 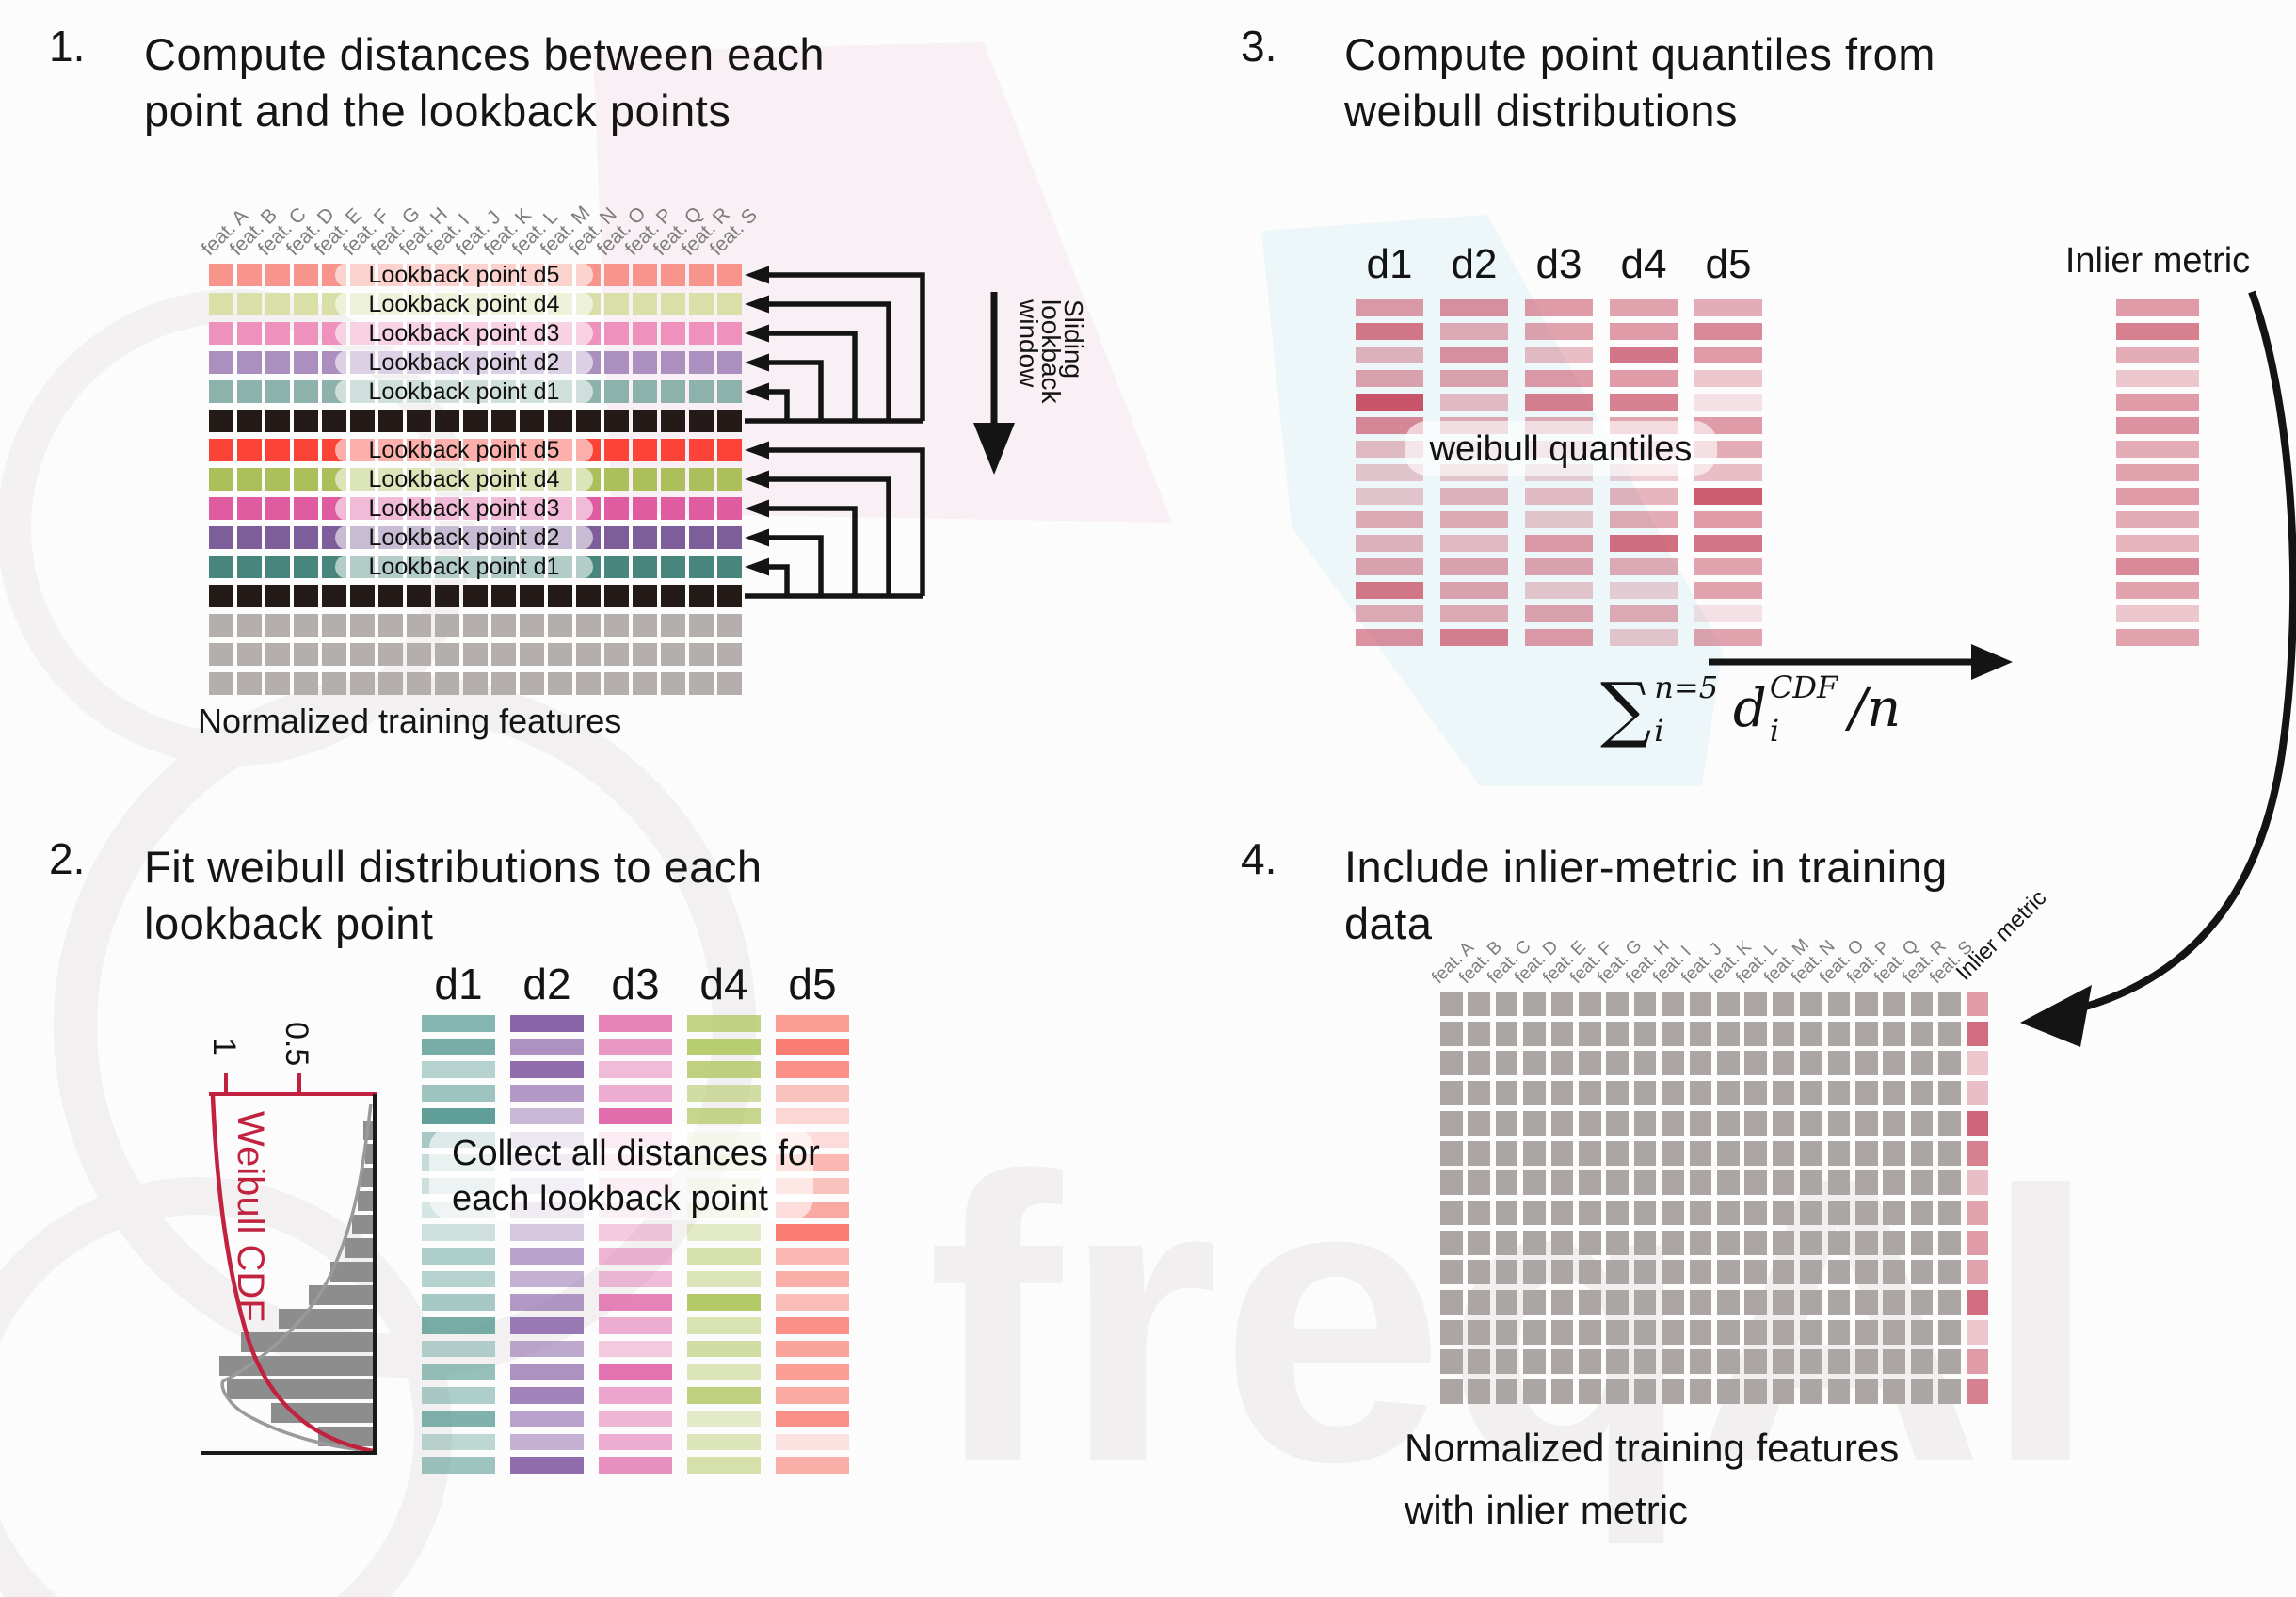 What do you see at coordinates (67, 46) in the screenshot?
I see `step-1-number: 1.` at bounding box center [67, 46].